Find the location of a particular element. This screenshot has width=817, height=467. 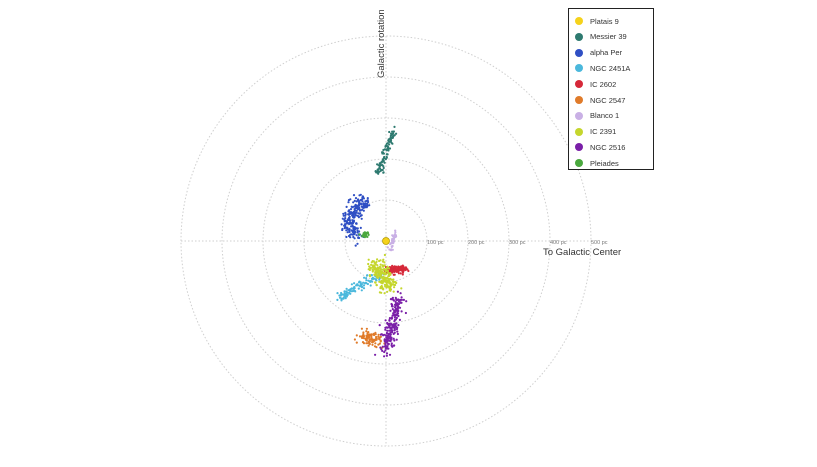

legend-item-ic-2602: IC 2602 is located at coordinates (595, 84).